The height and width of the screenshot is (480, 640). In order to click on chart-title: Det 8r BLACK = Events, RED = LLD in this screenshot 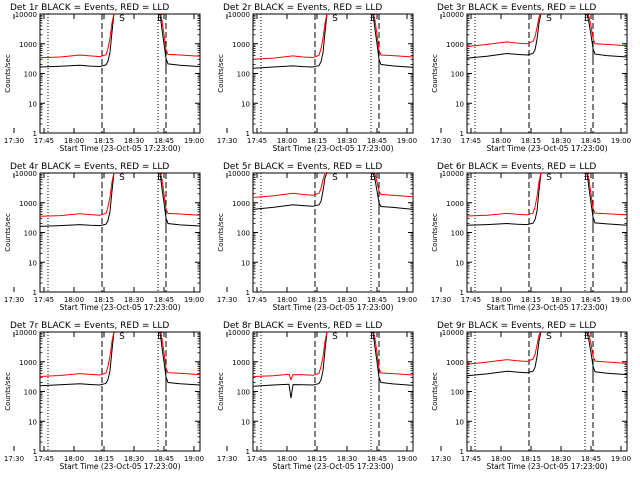, I will do `click(302, 326)`.